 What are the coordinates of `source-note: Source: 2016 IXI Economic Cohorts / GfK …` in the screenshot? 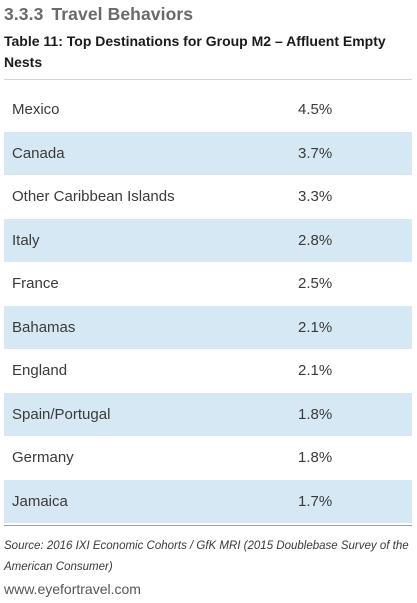 It's located at (206, 556).